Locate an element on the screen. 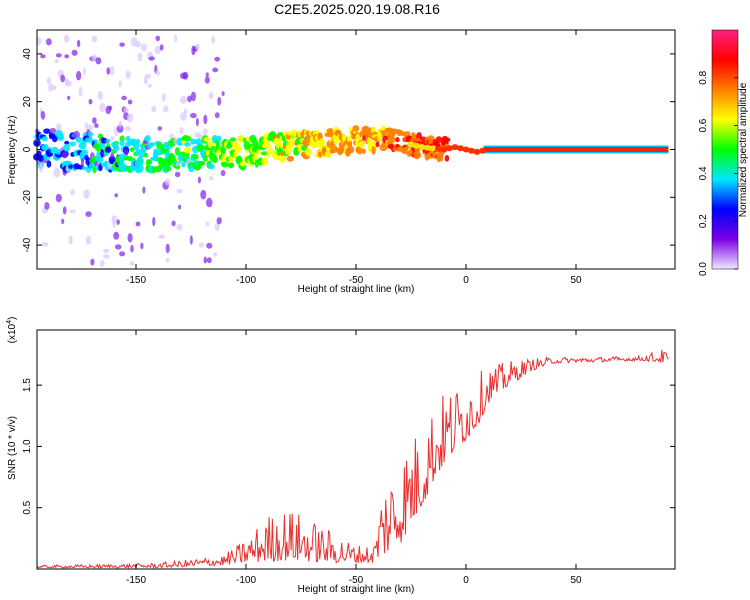 The height and width of the screenshot is (600, 750). y-tick-label: 1.5 is located at coordinates (27, 385).